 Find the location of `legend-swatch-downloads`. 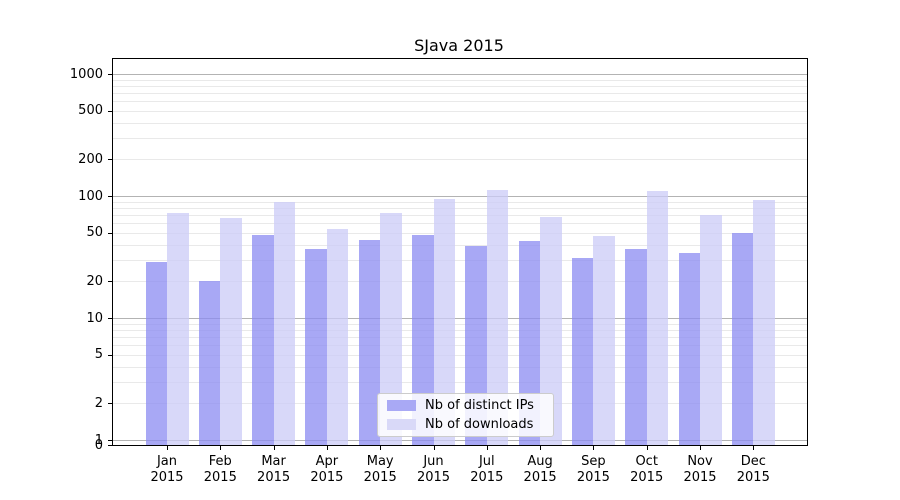

legend-swatch-downloads is located at coordinates (401, 424).